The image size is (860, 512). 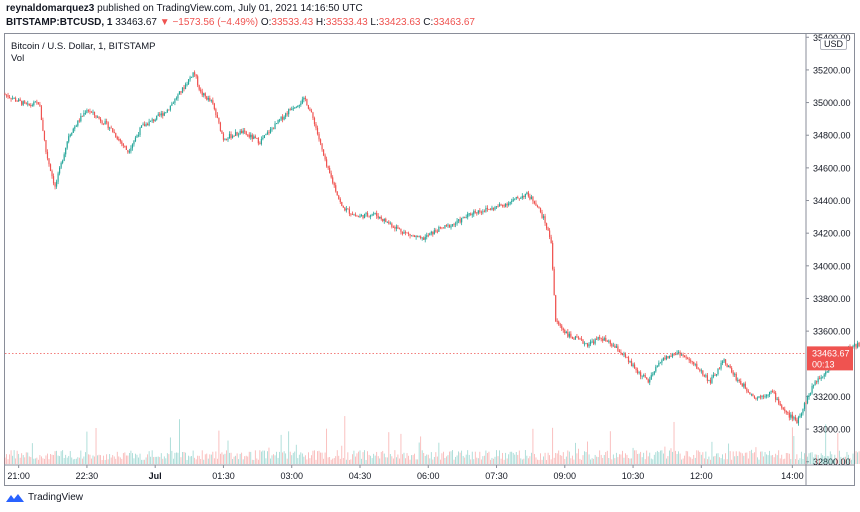 I want to click on y-tick-label: 33200.00, so click(x=832, y=397).